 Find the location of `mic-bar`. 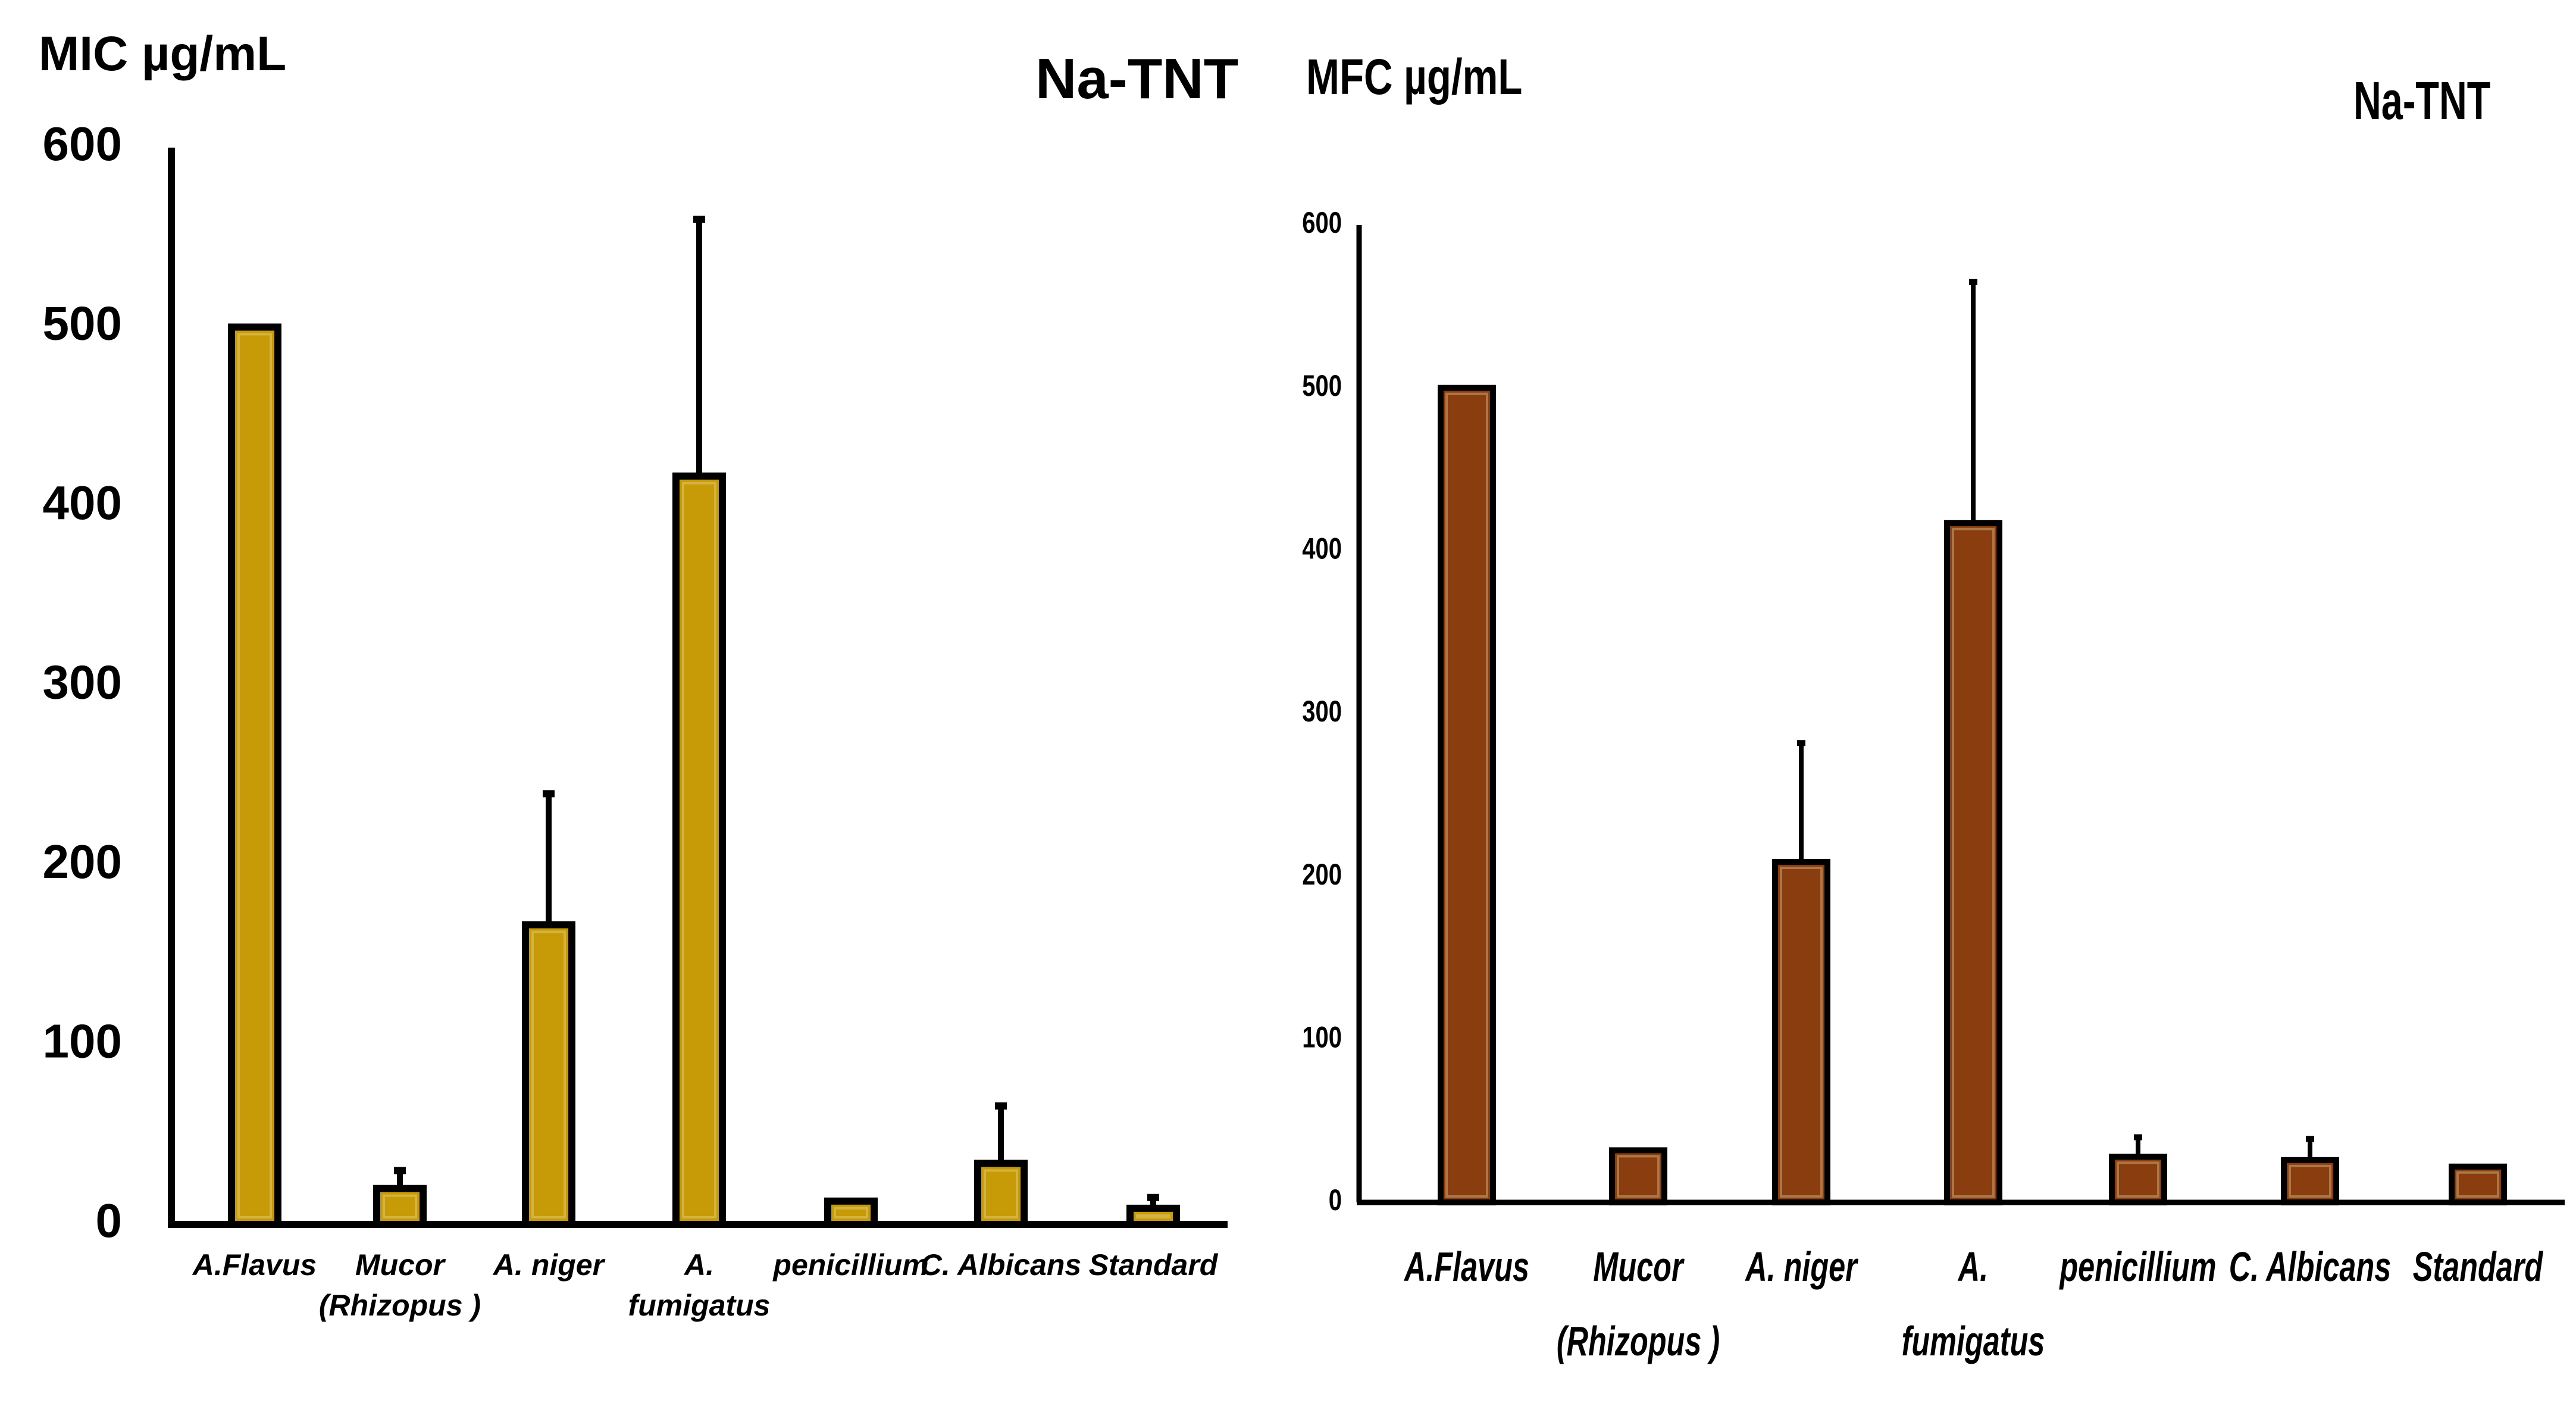

mic-bar is located at coordinates (548, 1074).